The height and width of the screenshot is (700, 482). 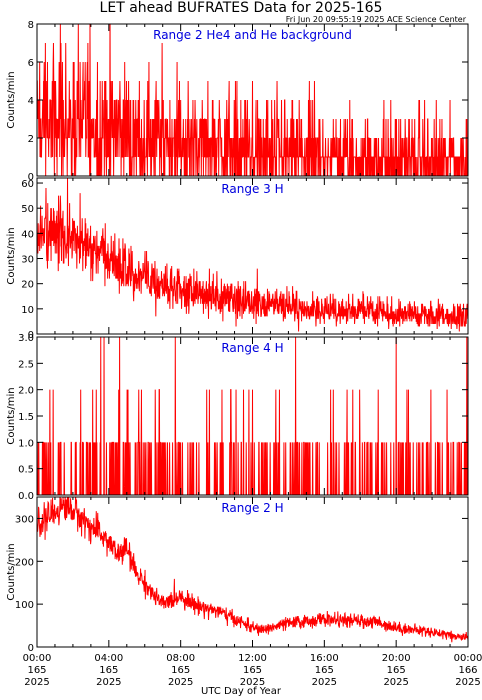 What do you see at coordinates (31, 101) in the screenshot?
I see `y-tick-label: 4` at bounding box center [31, 101].